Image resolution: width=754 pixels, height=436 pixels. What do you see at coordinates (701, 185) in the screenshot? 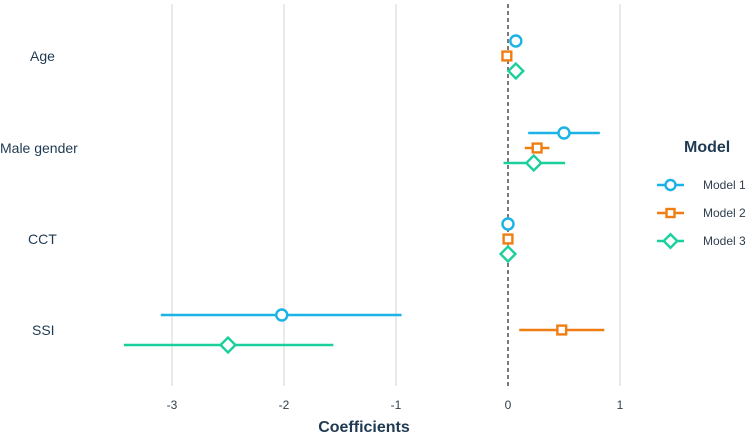
I see `legend-item: Model 1` at bounding box center [701, 185].